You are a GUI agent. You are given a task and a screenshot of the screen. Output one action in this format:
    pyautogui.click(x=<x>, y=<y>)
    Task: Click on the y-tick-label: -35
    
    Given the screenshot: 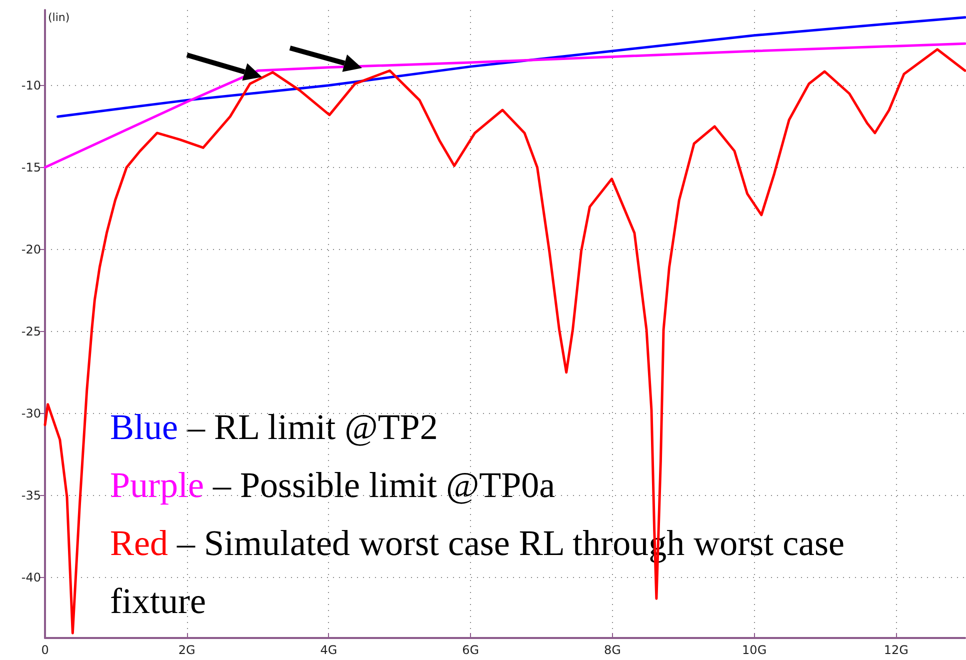 What is the action you would take?
    pyautogui.click(x=31, y=495)
    